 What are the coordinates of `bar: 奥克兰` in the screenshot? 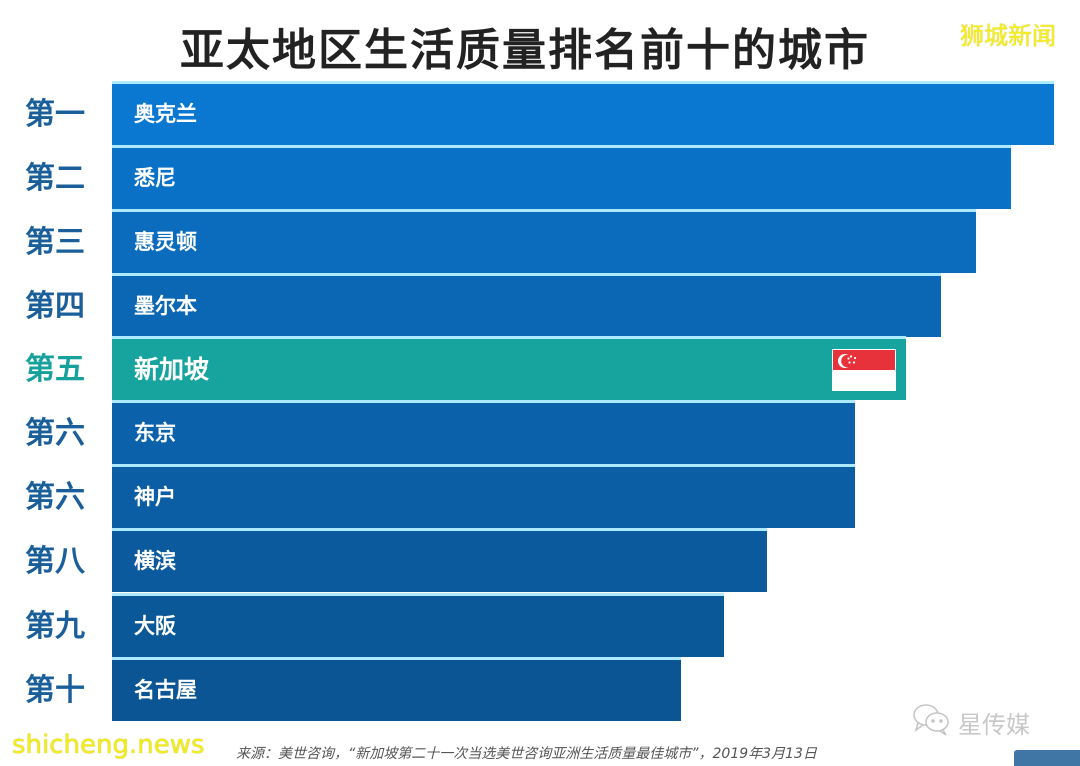 It's located at (583, 114).